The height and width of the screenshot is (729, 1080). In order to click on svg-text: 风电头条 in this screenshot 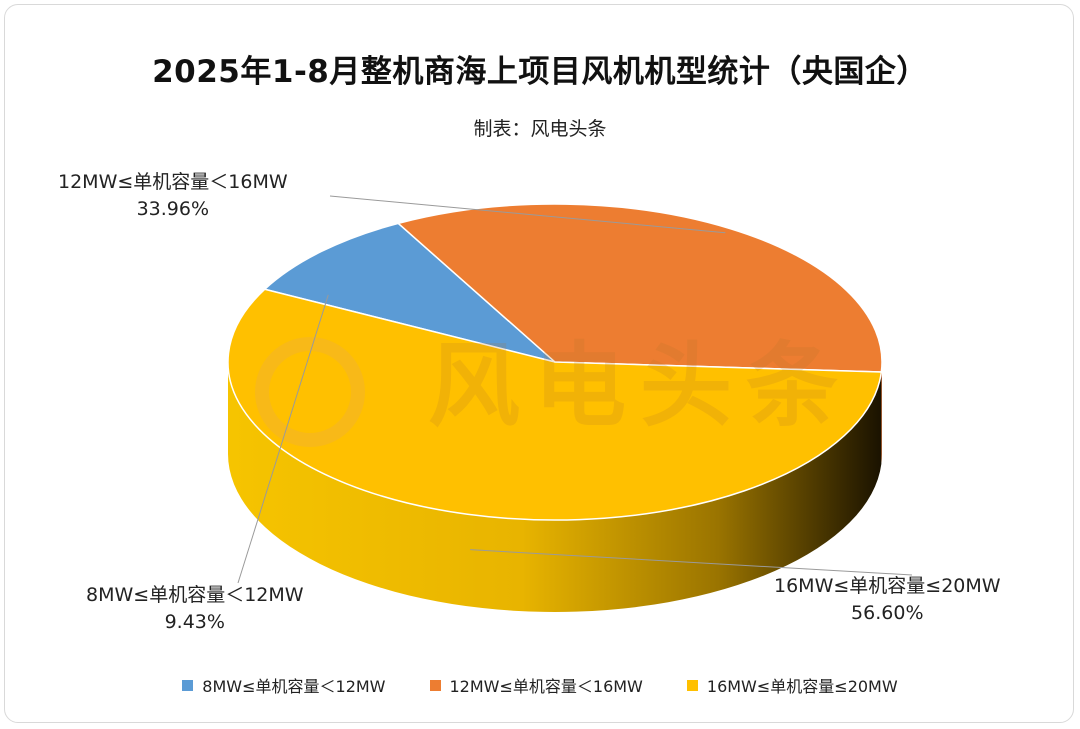, I will do `click(640, 385)`.